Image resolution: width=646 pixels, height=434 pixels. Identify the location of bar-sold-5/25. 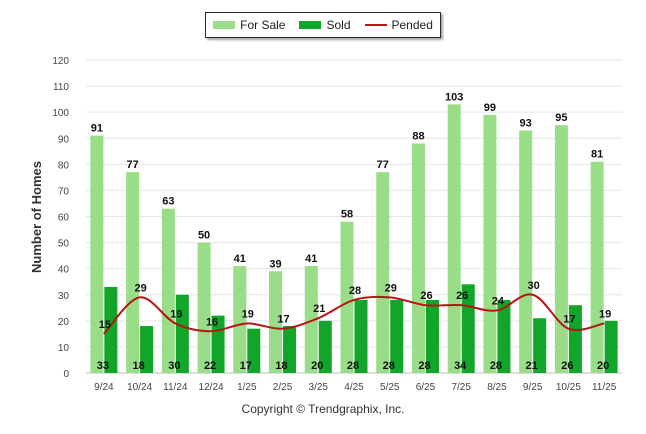
(397, 336).